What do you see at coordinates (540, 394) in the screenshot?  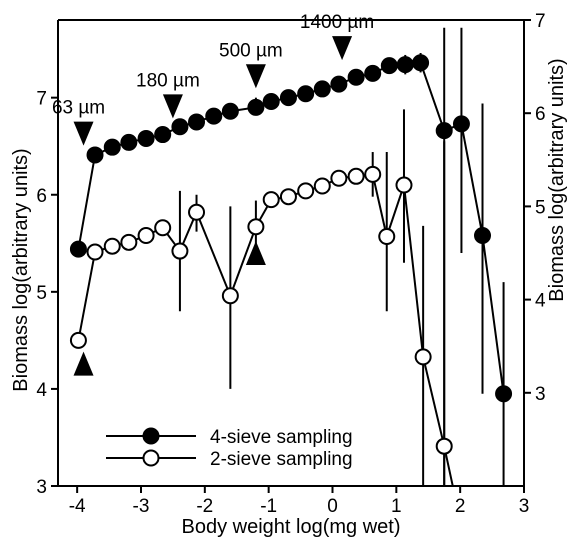 I see `y-right-tick-label: 3` at bounding box center [540, 394].